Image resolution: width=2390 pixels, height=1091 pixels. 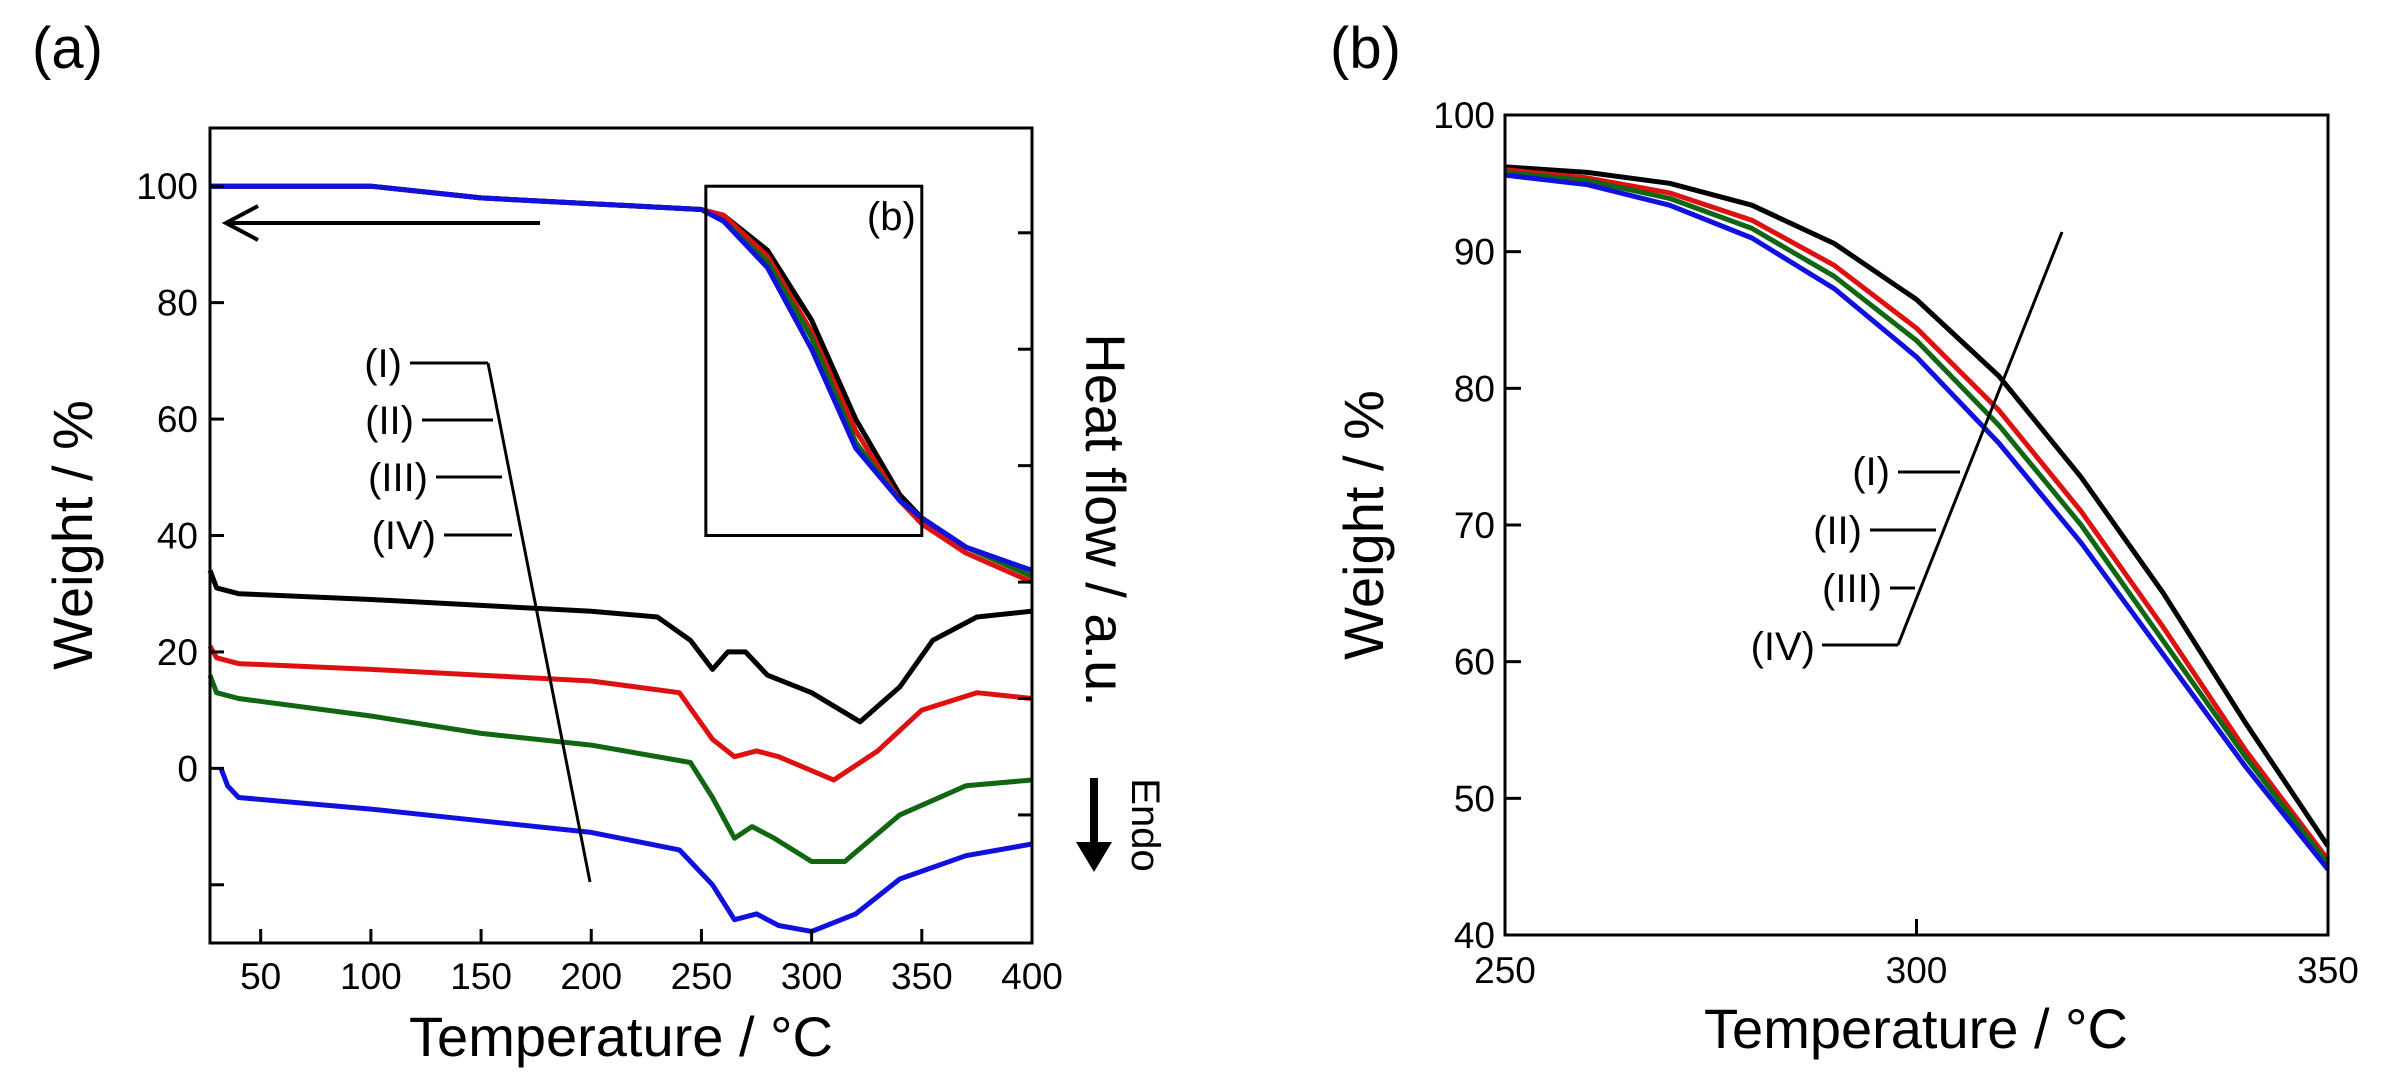 I want to click on panel-b-y-tick-label: 80, so click(x=1474, y=388).